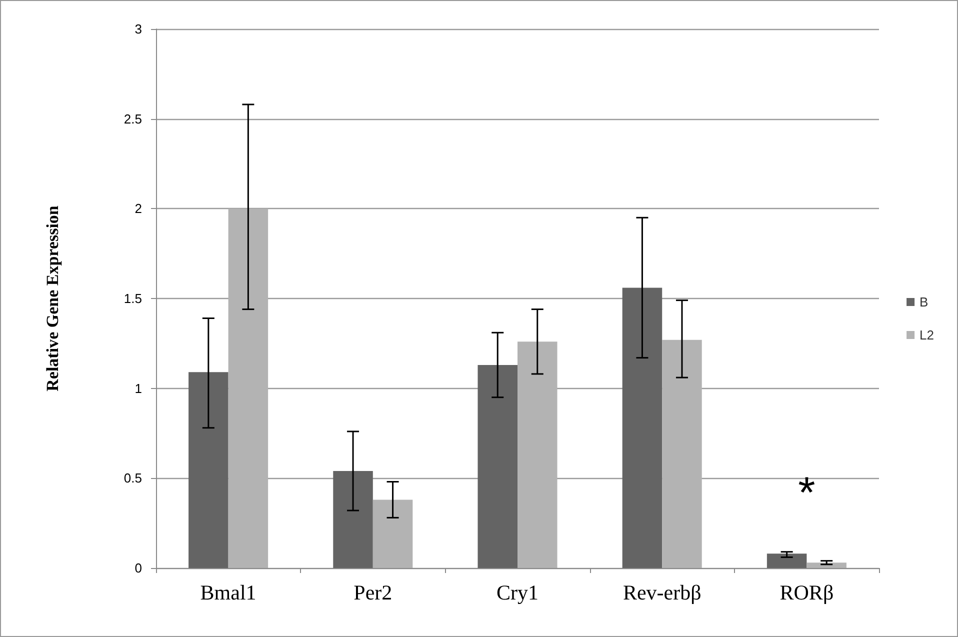 The height and width of the screenshot is (637, 958). I want to click on y-tick-label: 2, so click(138, 208).